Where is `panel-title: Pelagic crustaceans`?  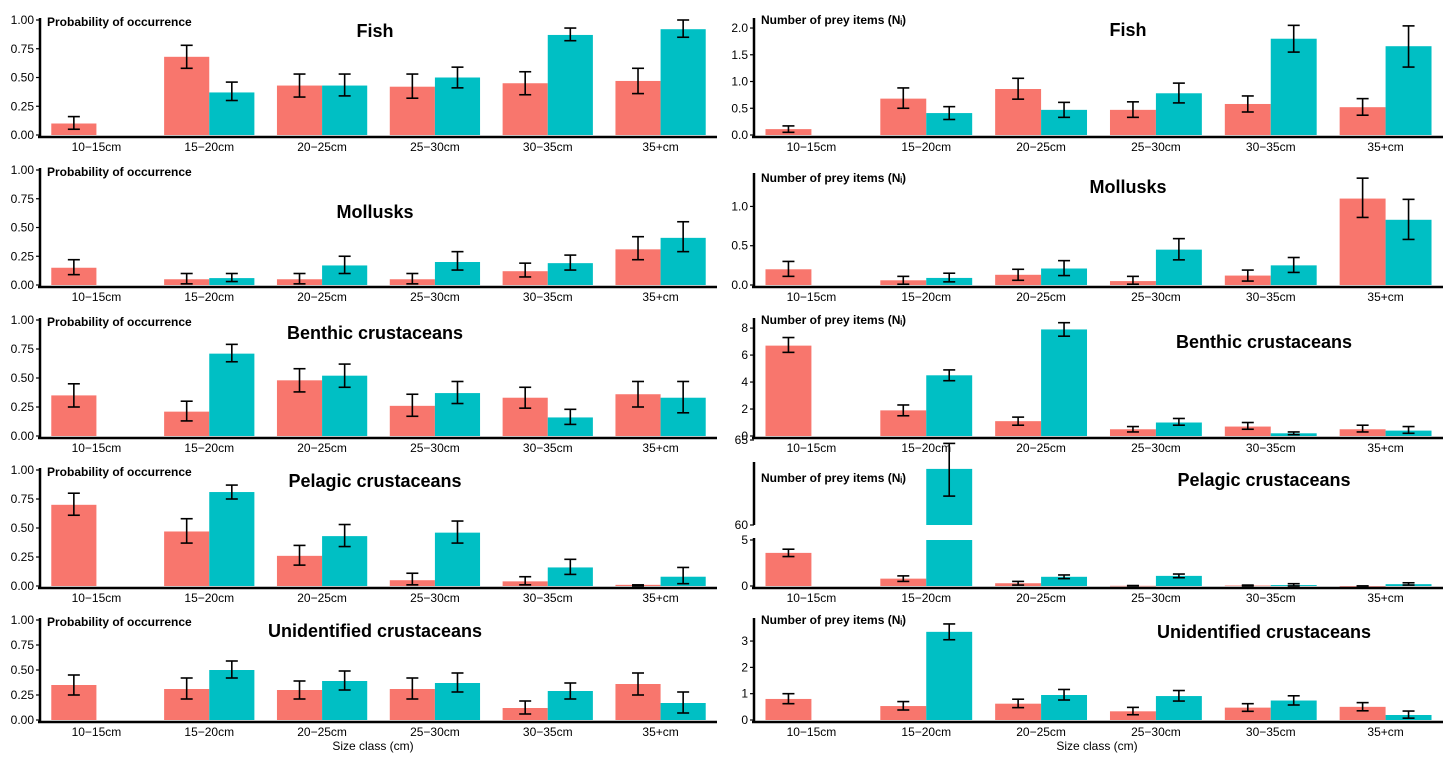
panel-title: Pelagic crustaceans is located at coordinates (374, 481).